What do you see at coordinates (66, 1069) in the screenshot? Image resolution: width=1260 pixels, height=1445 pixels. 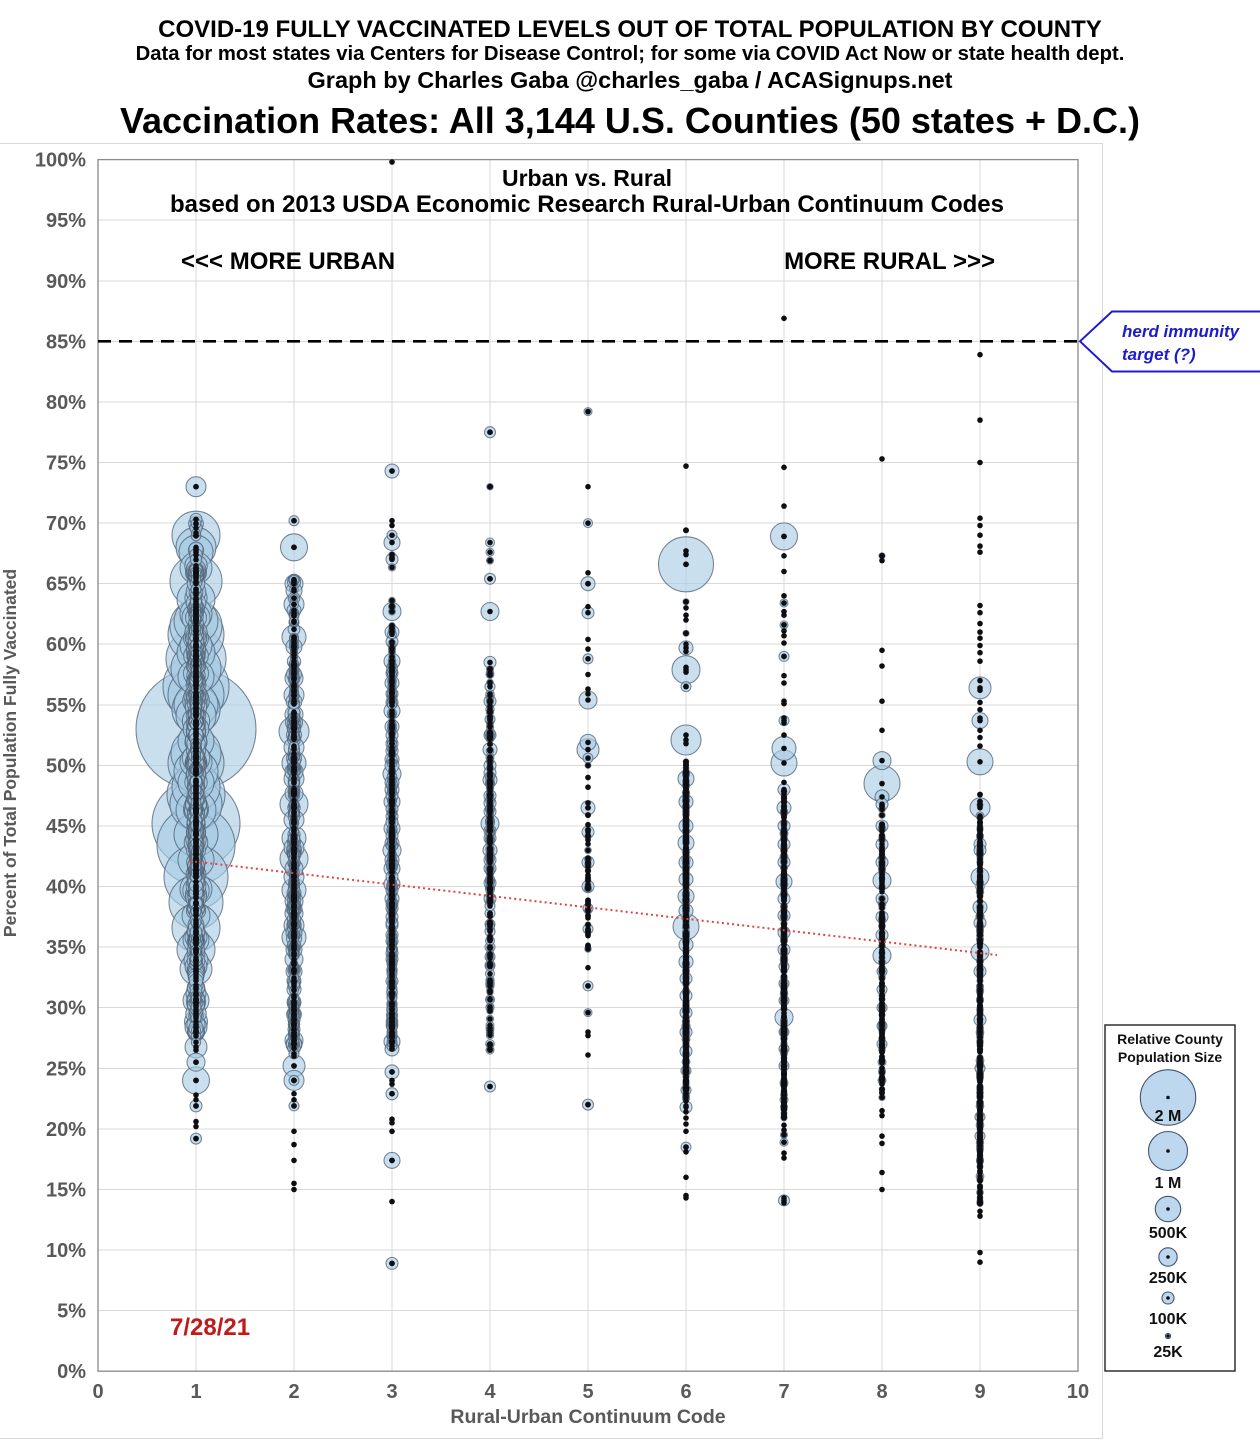 I see `svg-text: 25%` at bounding box center [66, 1069].